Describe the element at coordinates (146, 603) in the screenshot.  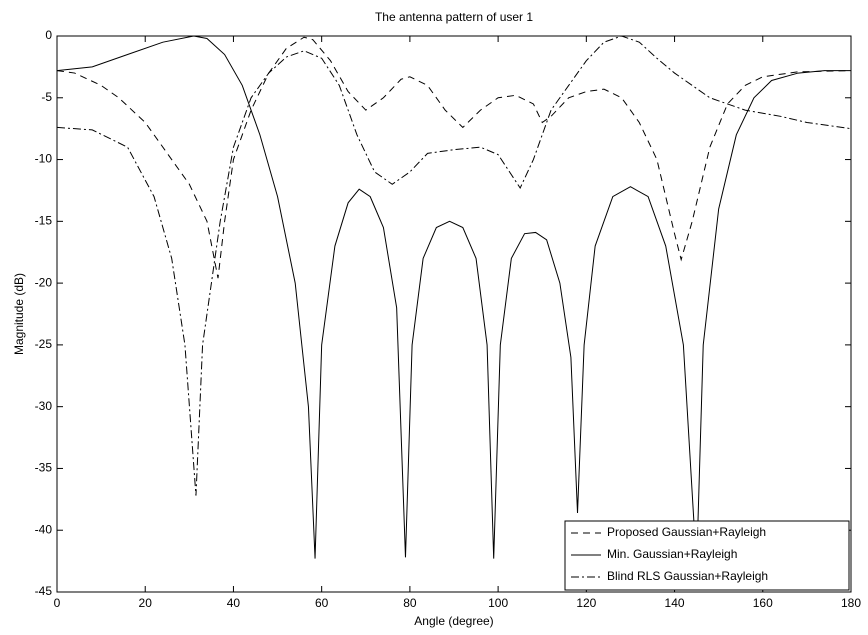
I see `x-tick-label: 20` at that location.